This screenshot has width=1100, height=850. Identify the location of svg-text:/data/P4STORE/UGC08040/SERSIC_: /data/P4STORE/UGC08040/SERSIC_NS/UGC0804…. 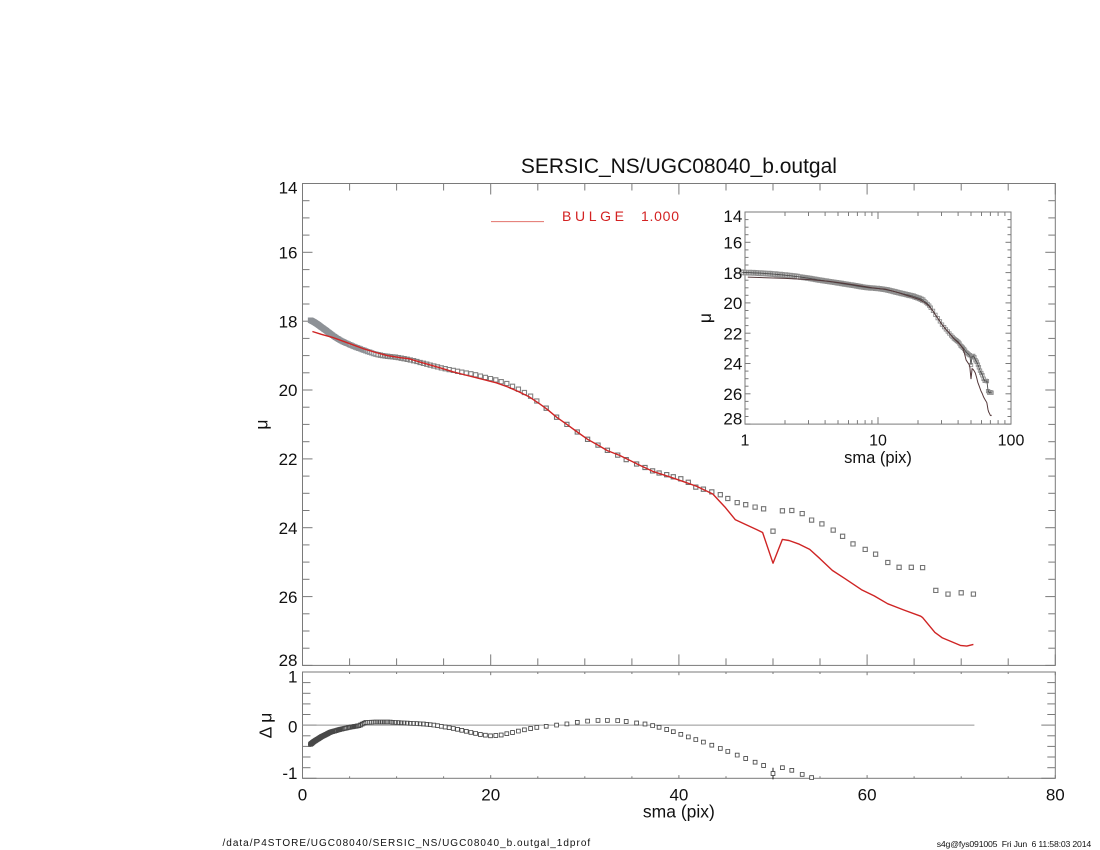
(407, 843).